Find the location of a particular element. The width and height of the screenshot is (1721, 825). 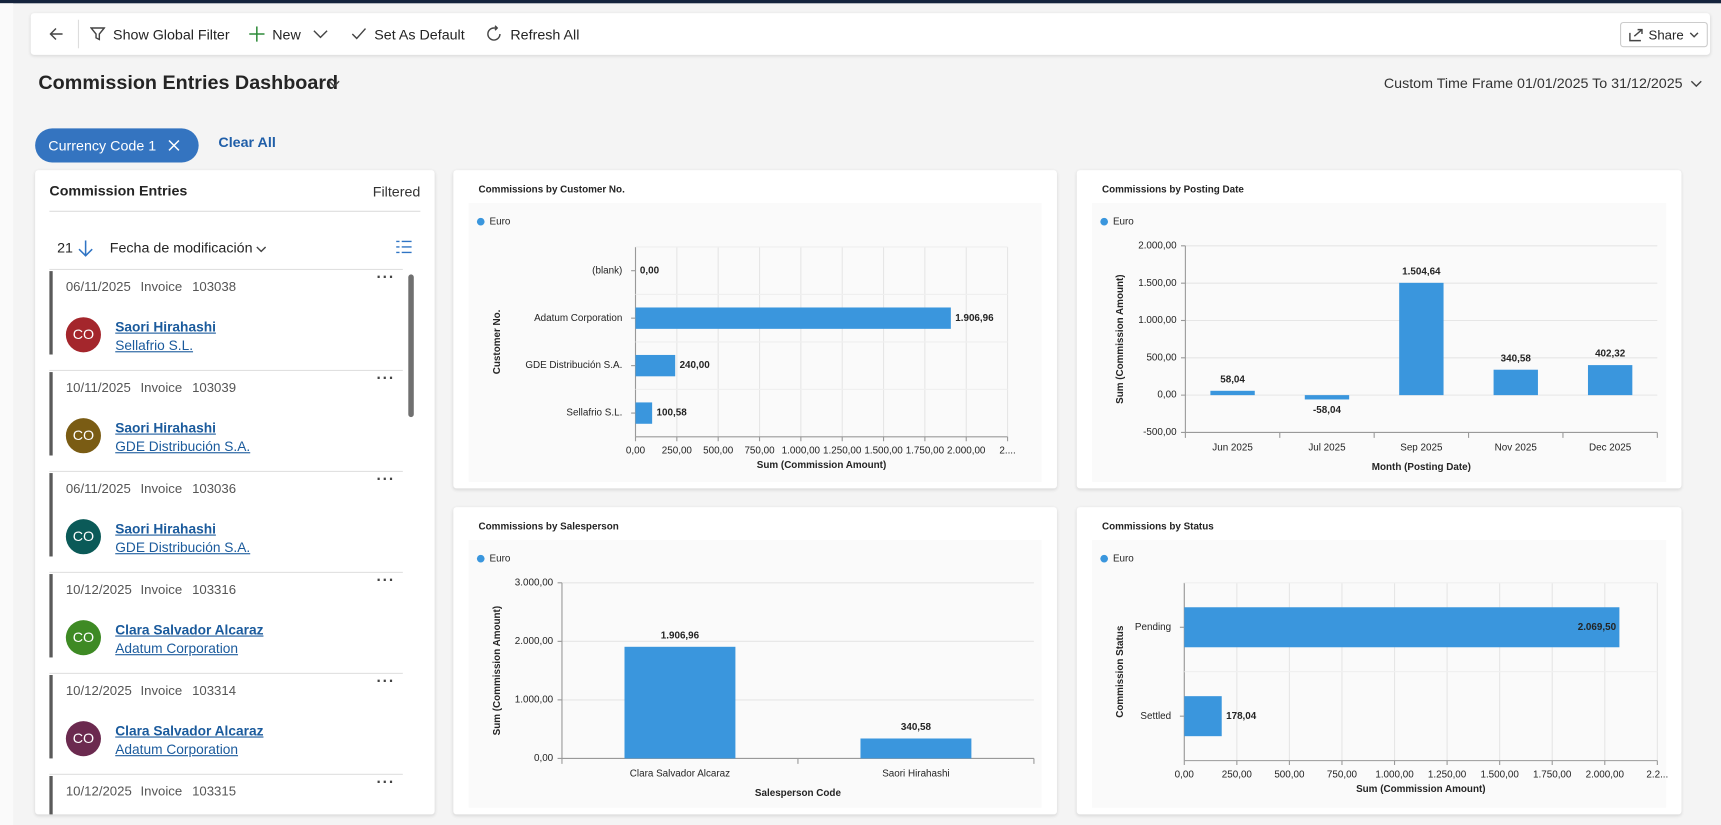

new-button: New is located at coordinates (275, 34).